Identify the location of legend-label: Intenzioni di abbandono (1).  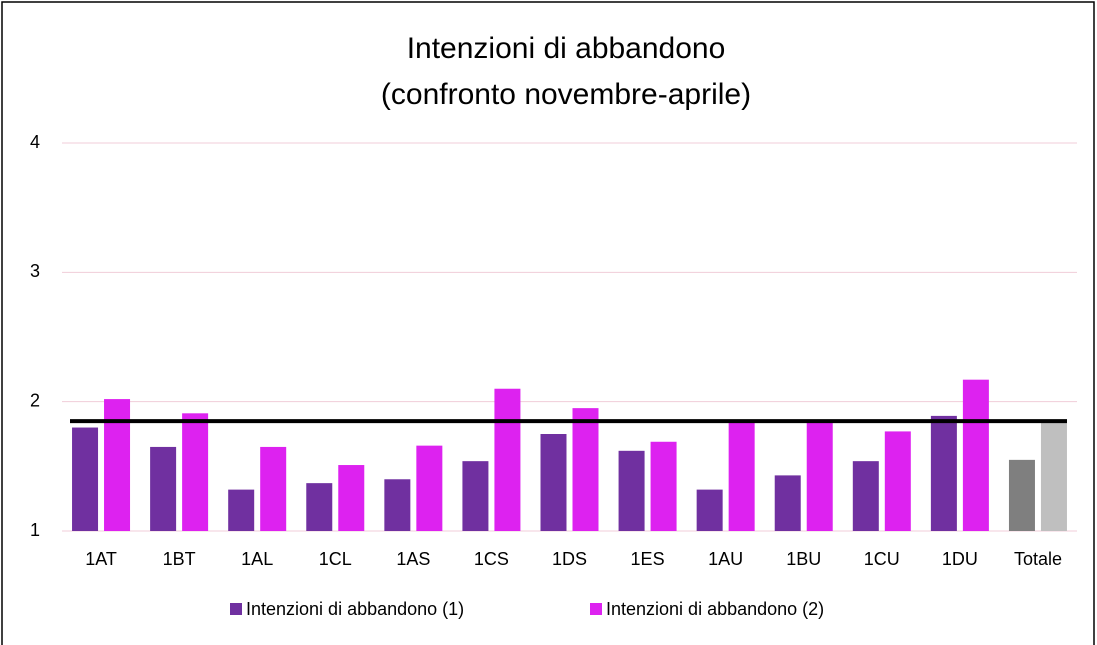
(355, 609).